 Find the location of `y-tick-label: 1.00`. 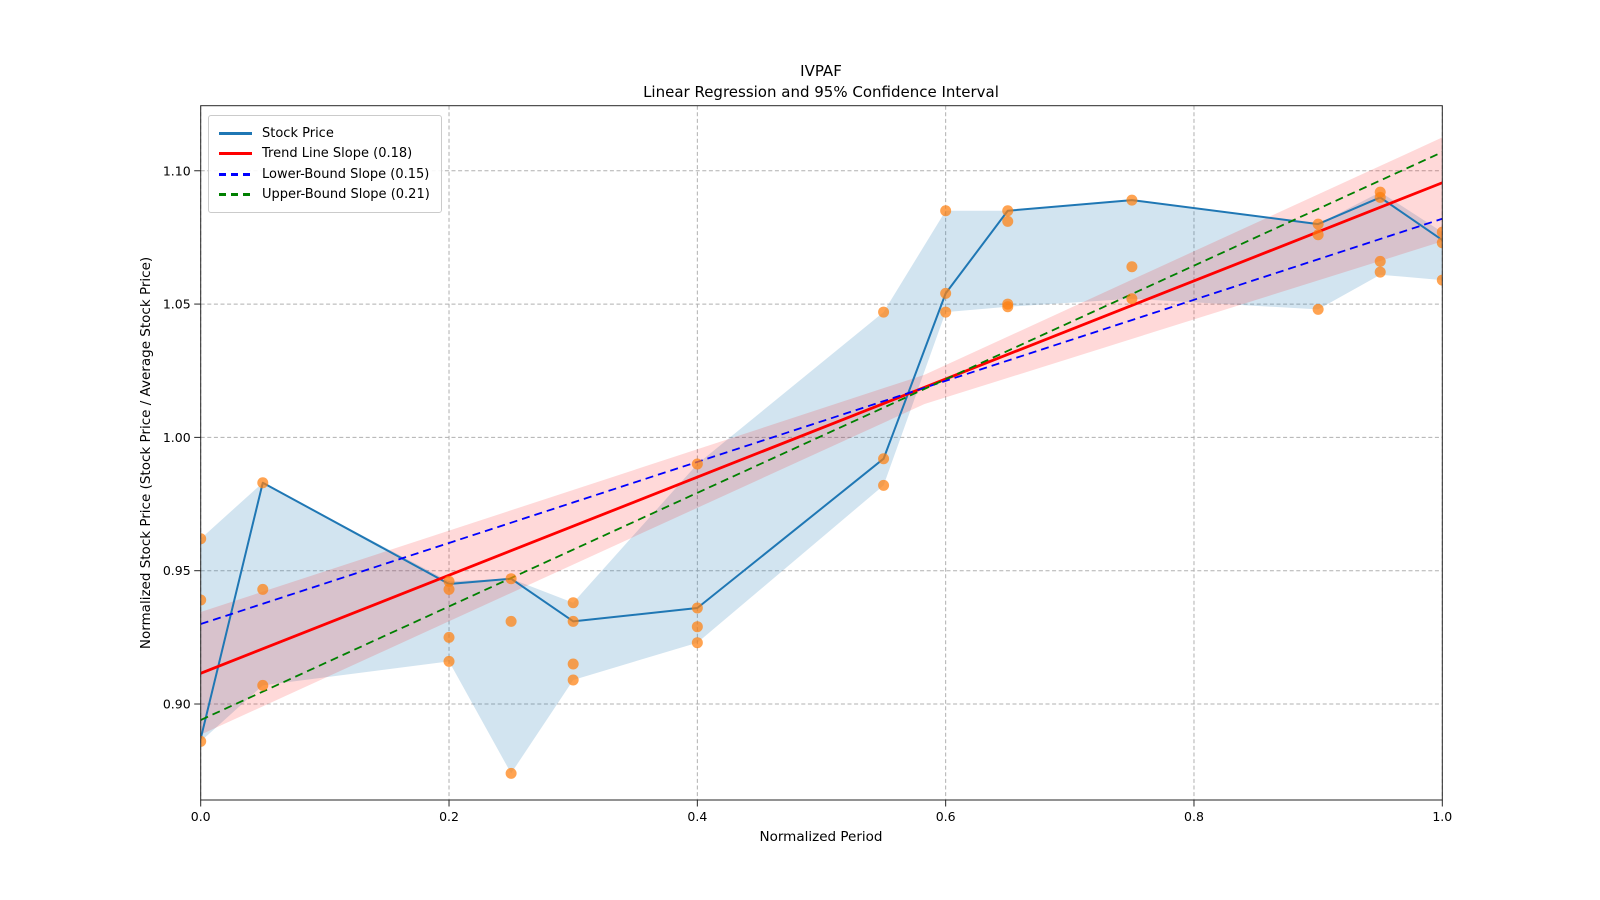

y-tick-label: 1.00 is located at coordinates (177, 437).